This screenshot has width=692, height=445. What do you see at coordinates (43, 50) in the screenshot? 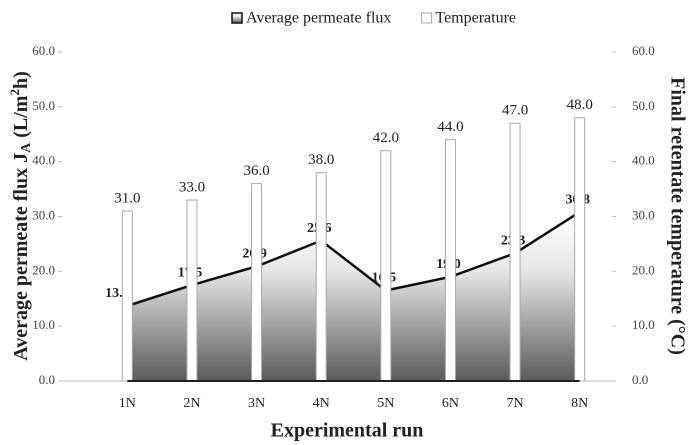
I see `y-tick-label: 60.0` at bounding box center [43, 50].